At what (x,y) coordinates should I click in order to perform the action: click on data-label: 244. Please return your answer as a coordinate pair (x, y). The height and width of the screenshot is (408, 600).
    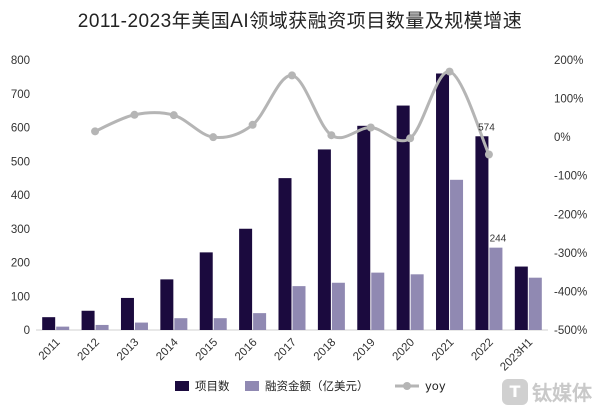
    Looking at the image, I should click on (498, 239).